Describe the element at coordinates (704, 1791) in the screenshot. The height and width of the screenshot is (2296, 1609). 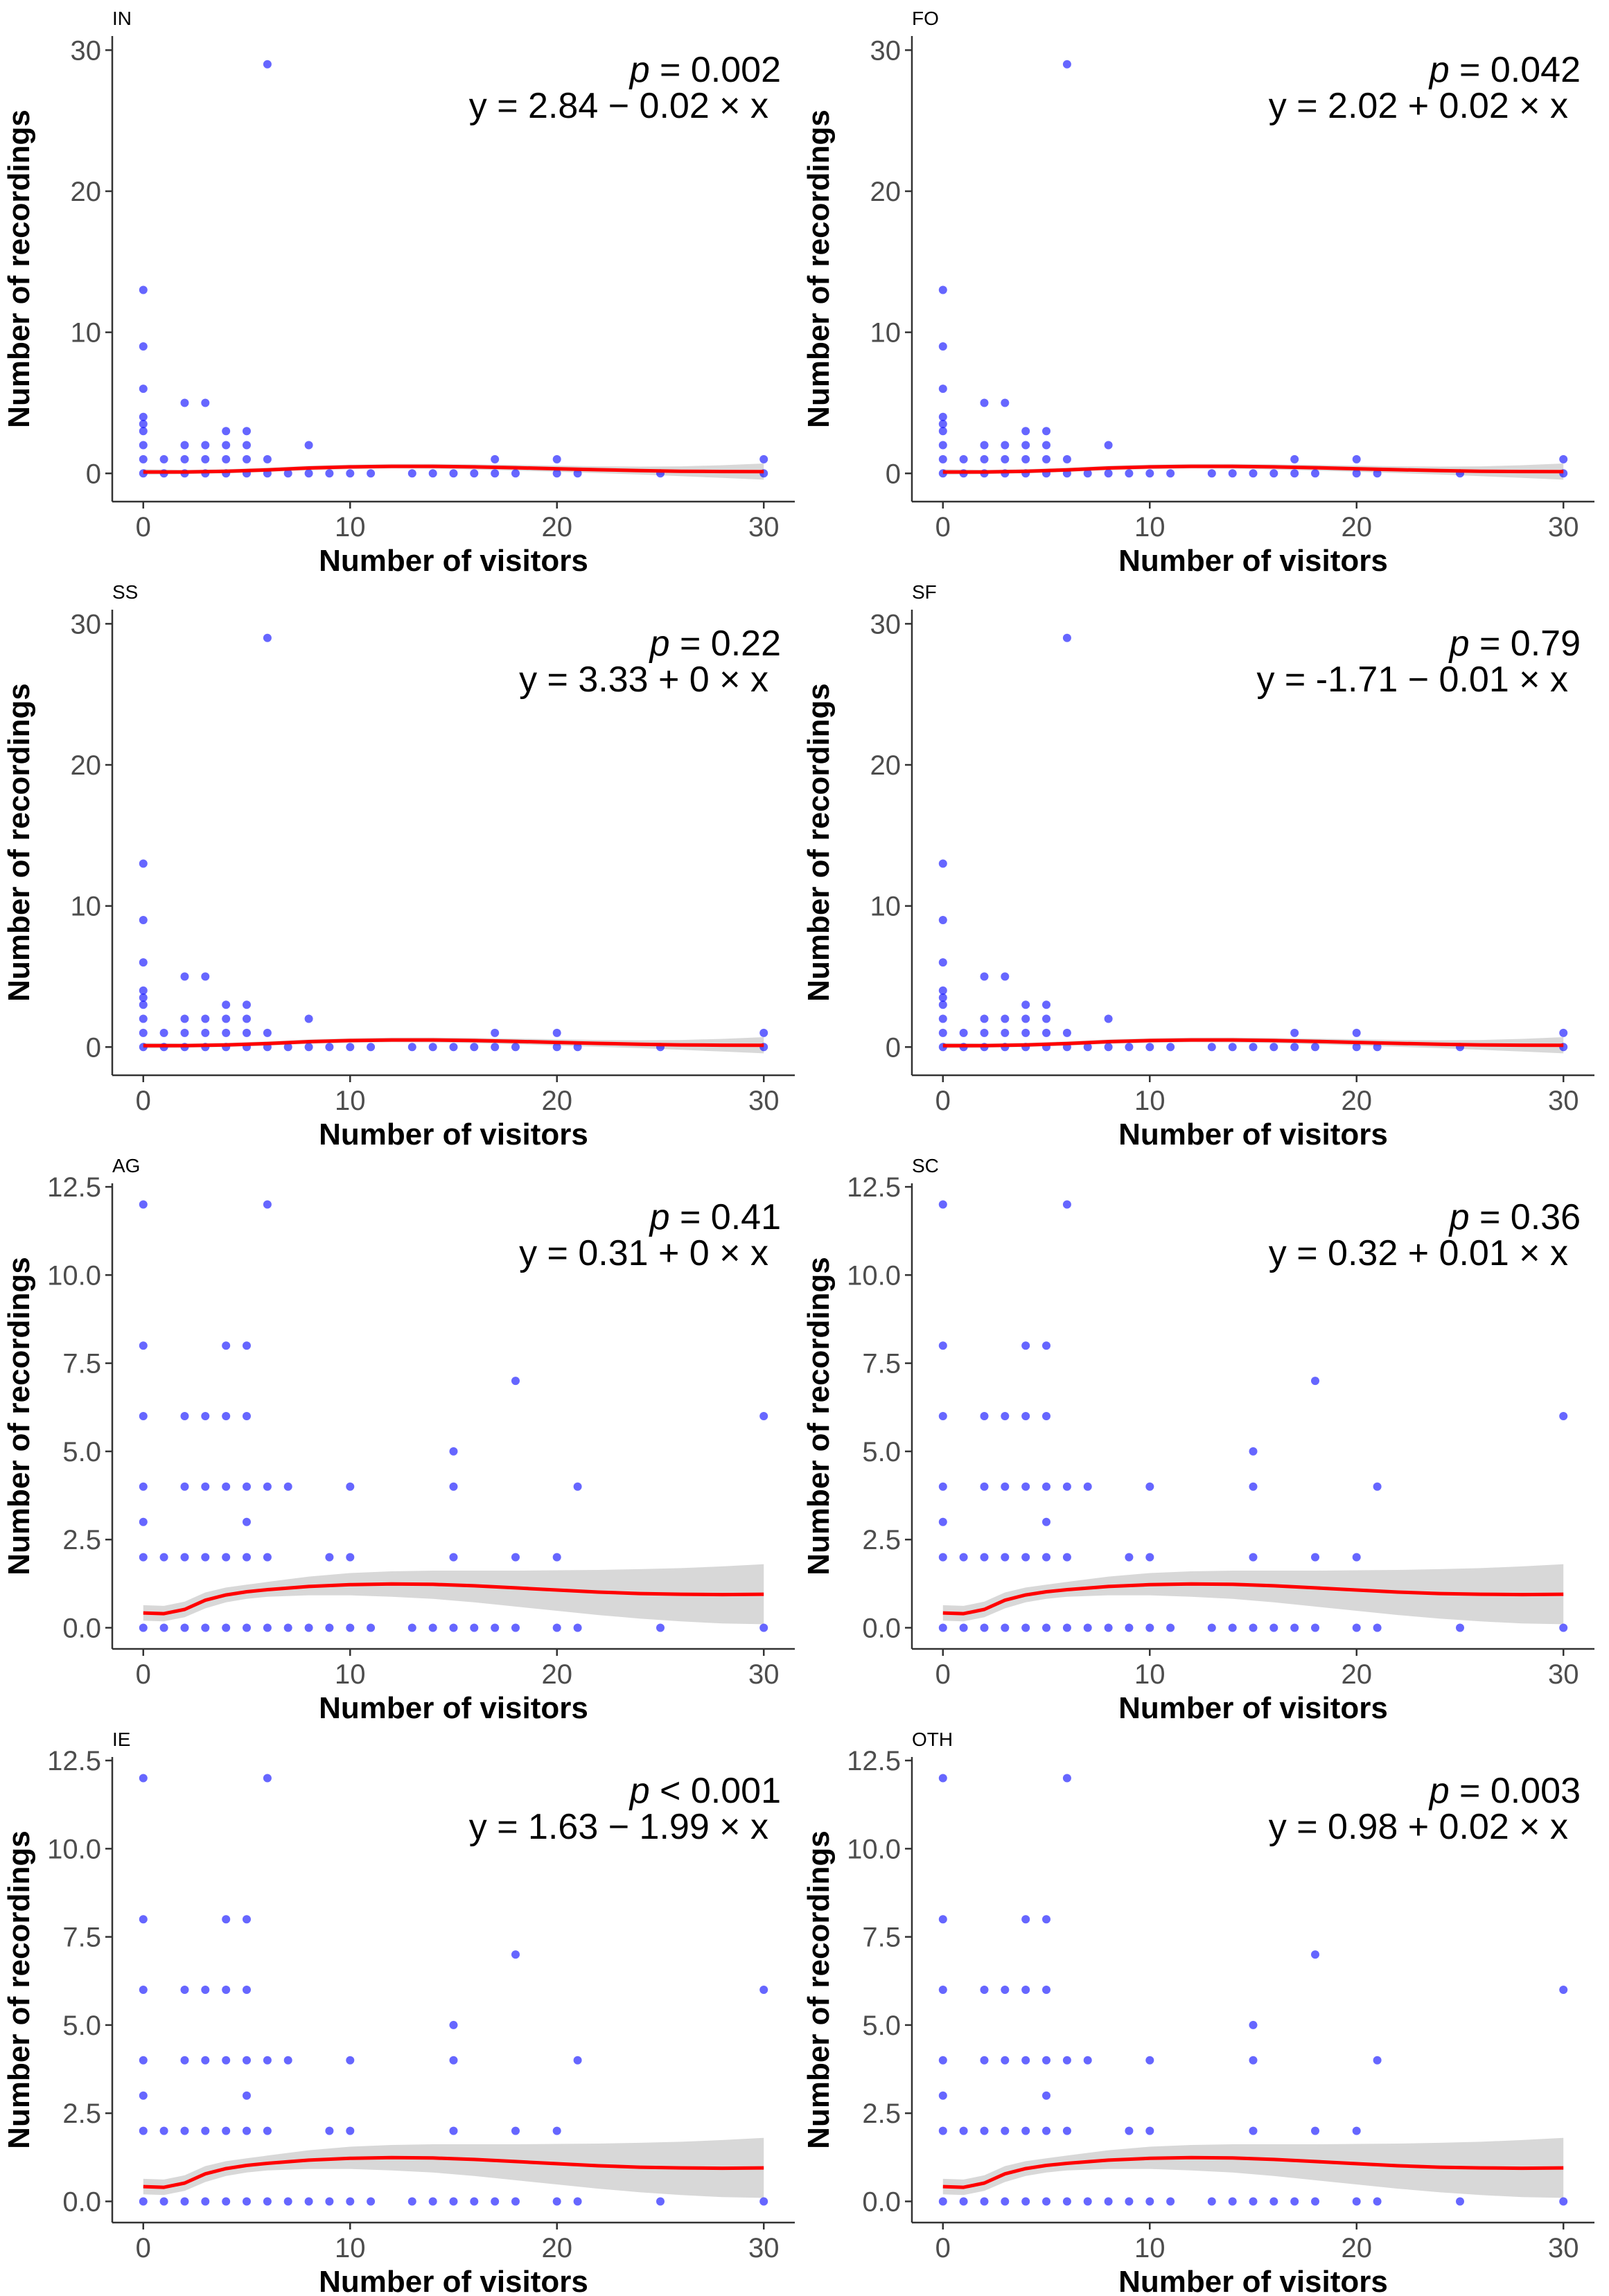
I see `p-value-label: p < 0.001` at that location.